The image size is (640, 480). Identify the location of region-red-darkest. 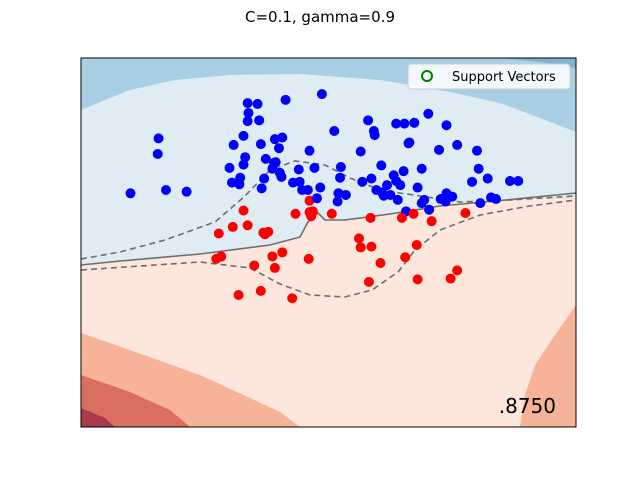
(98, 417).